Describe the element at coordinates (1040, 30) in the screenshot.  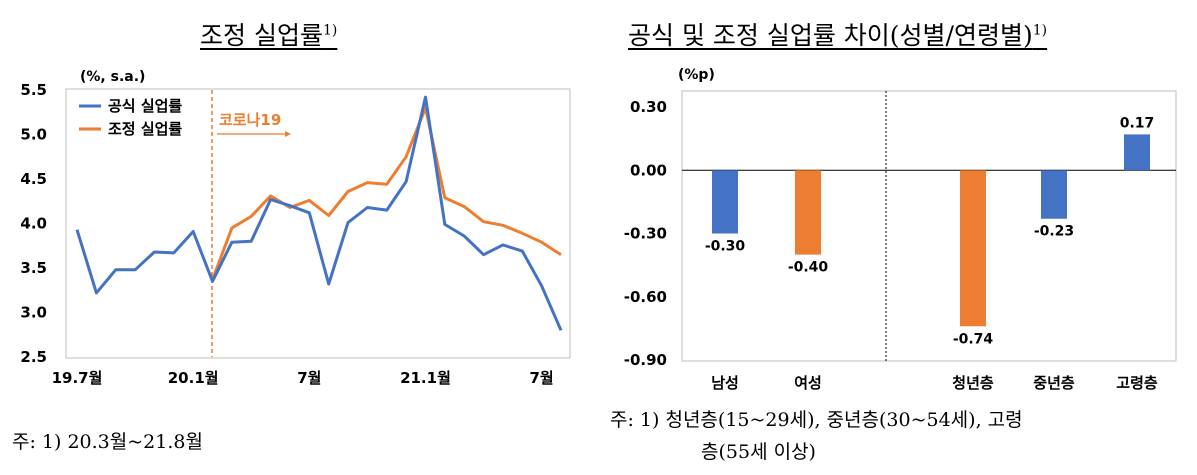
I see `right-chart-title-footnote-mark: 1)` at that location.